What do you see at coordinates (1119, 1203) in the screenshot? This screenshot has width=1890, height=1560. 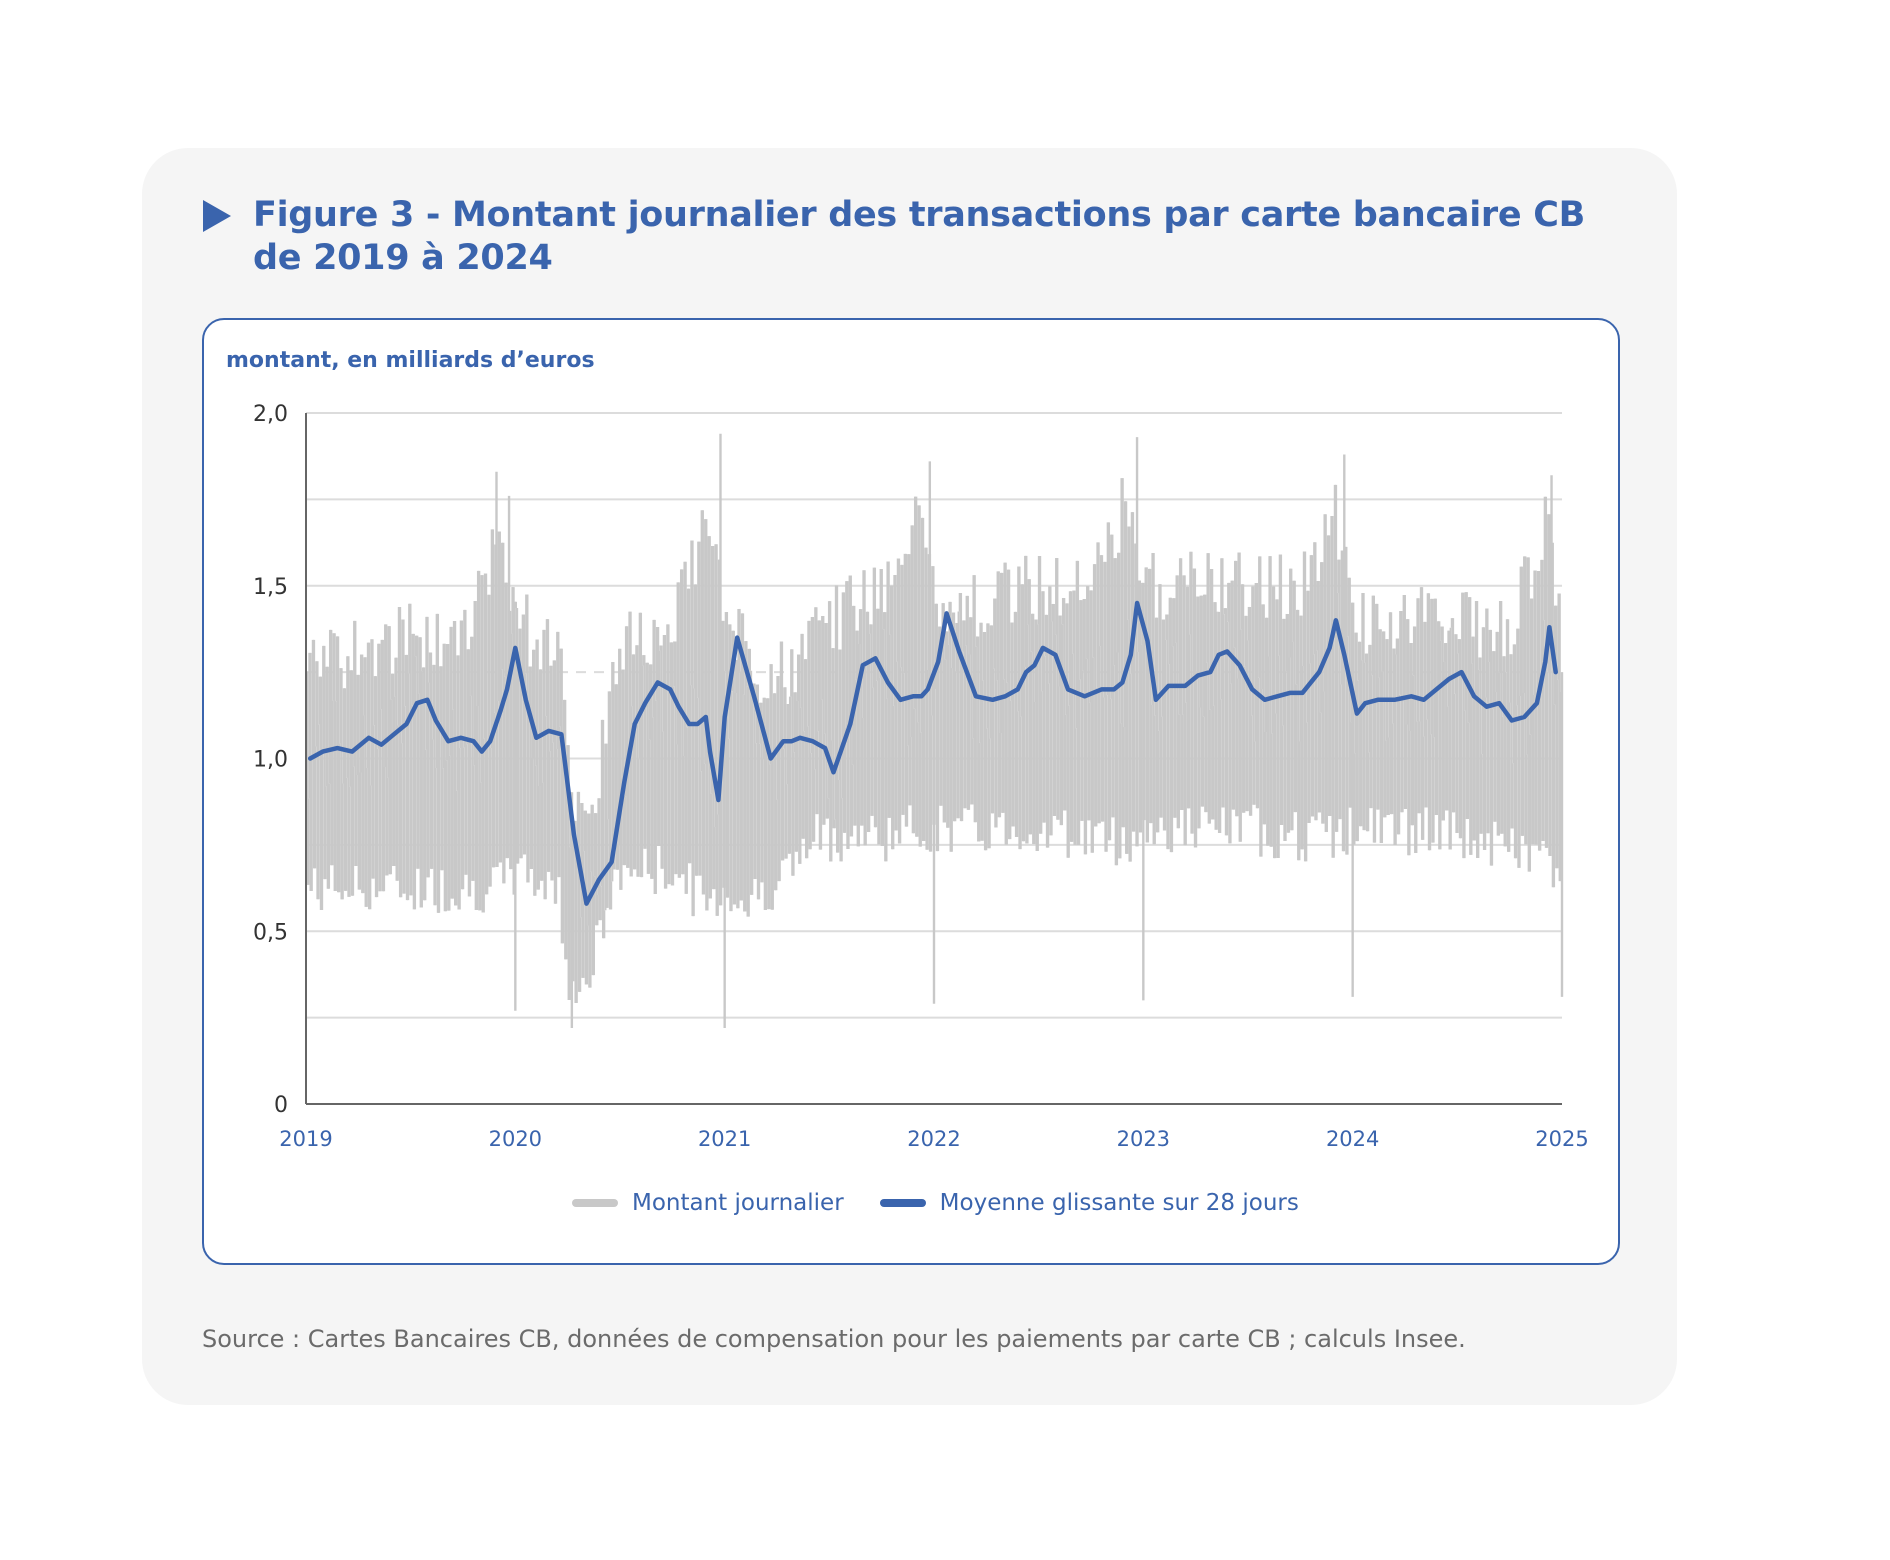 I see `legend-label-moving-average: Moyenne glissante sur 28 jours` at bounding box center [1119, 1203].